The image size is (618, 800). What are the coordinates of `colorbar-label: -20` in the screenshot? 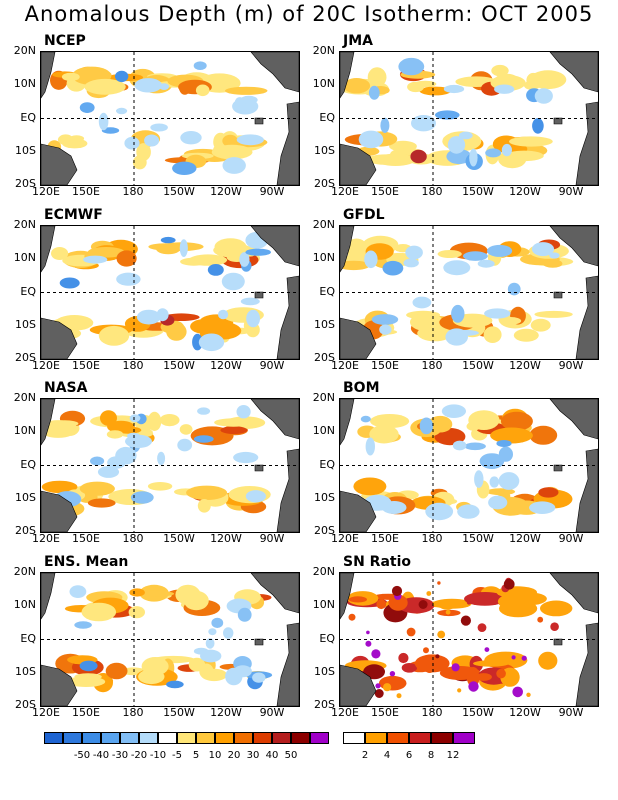 It's located at (139, 755).